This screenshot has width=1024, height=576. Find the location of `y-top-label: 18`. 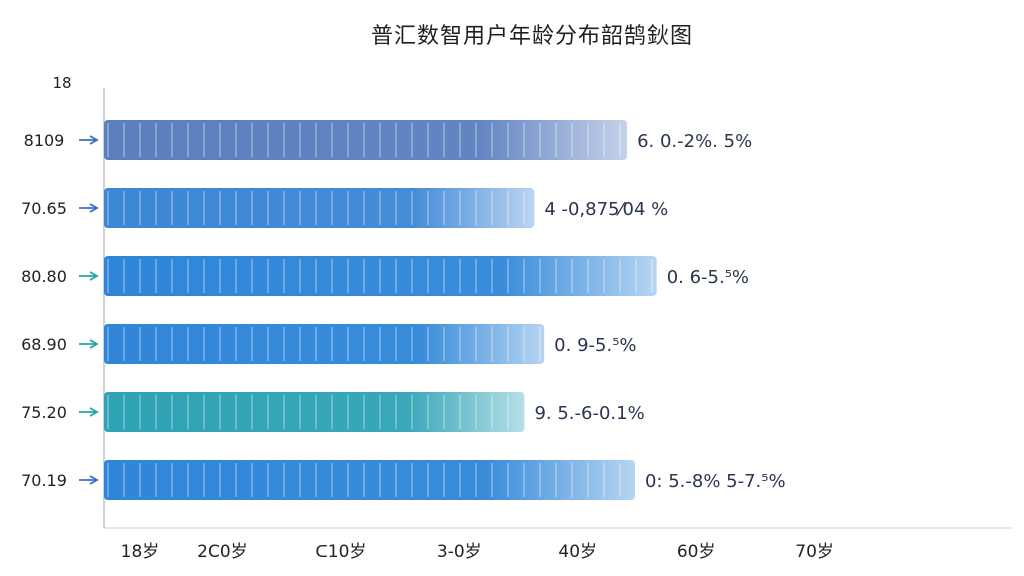

y-top-label: 18 is located at coordinates (61, 83).